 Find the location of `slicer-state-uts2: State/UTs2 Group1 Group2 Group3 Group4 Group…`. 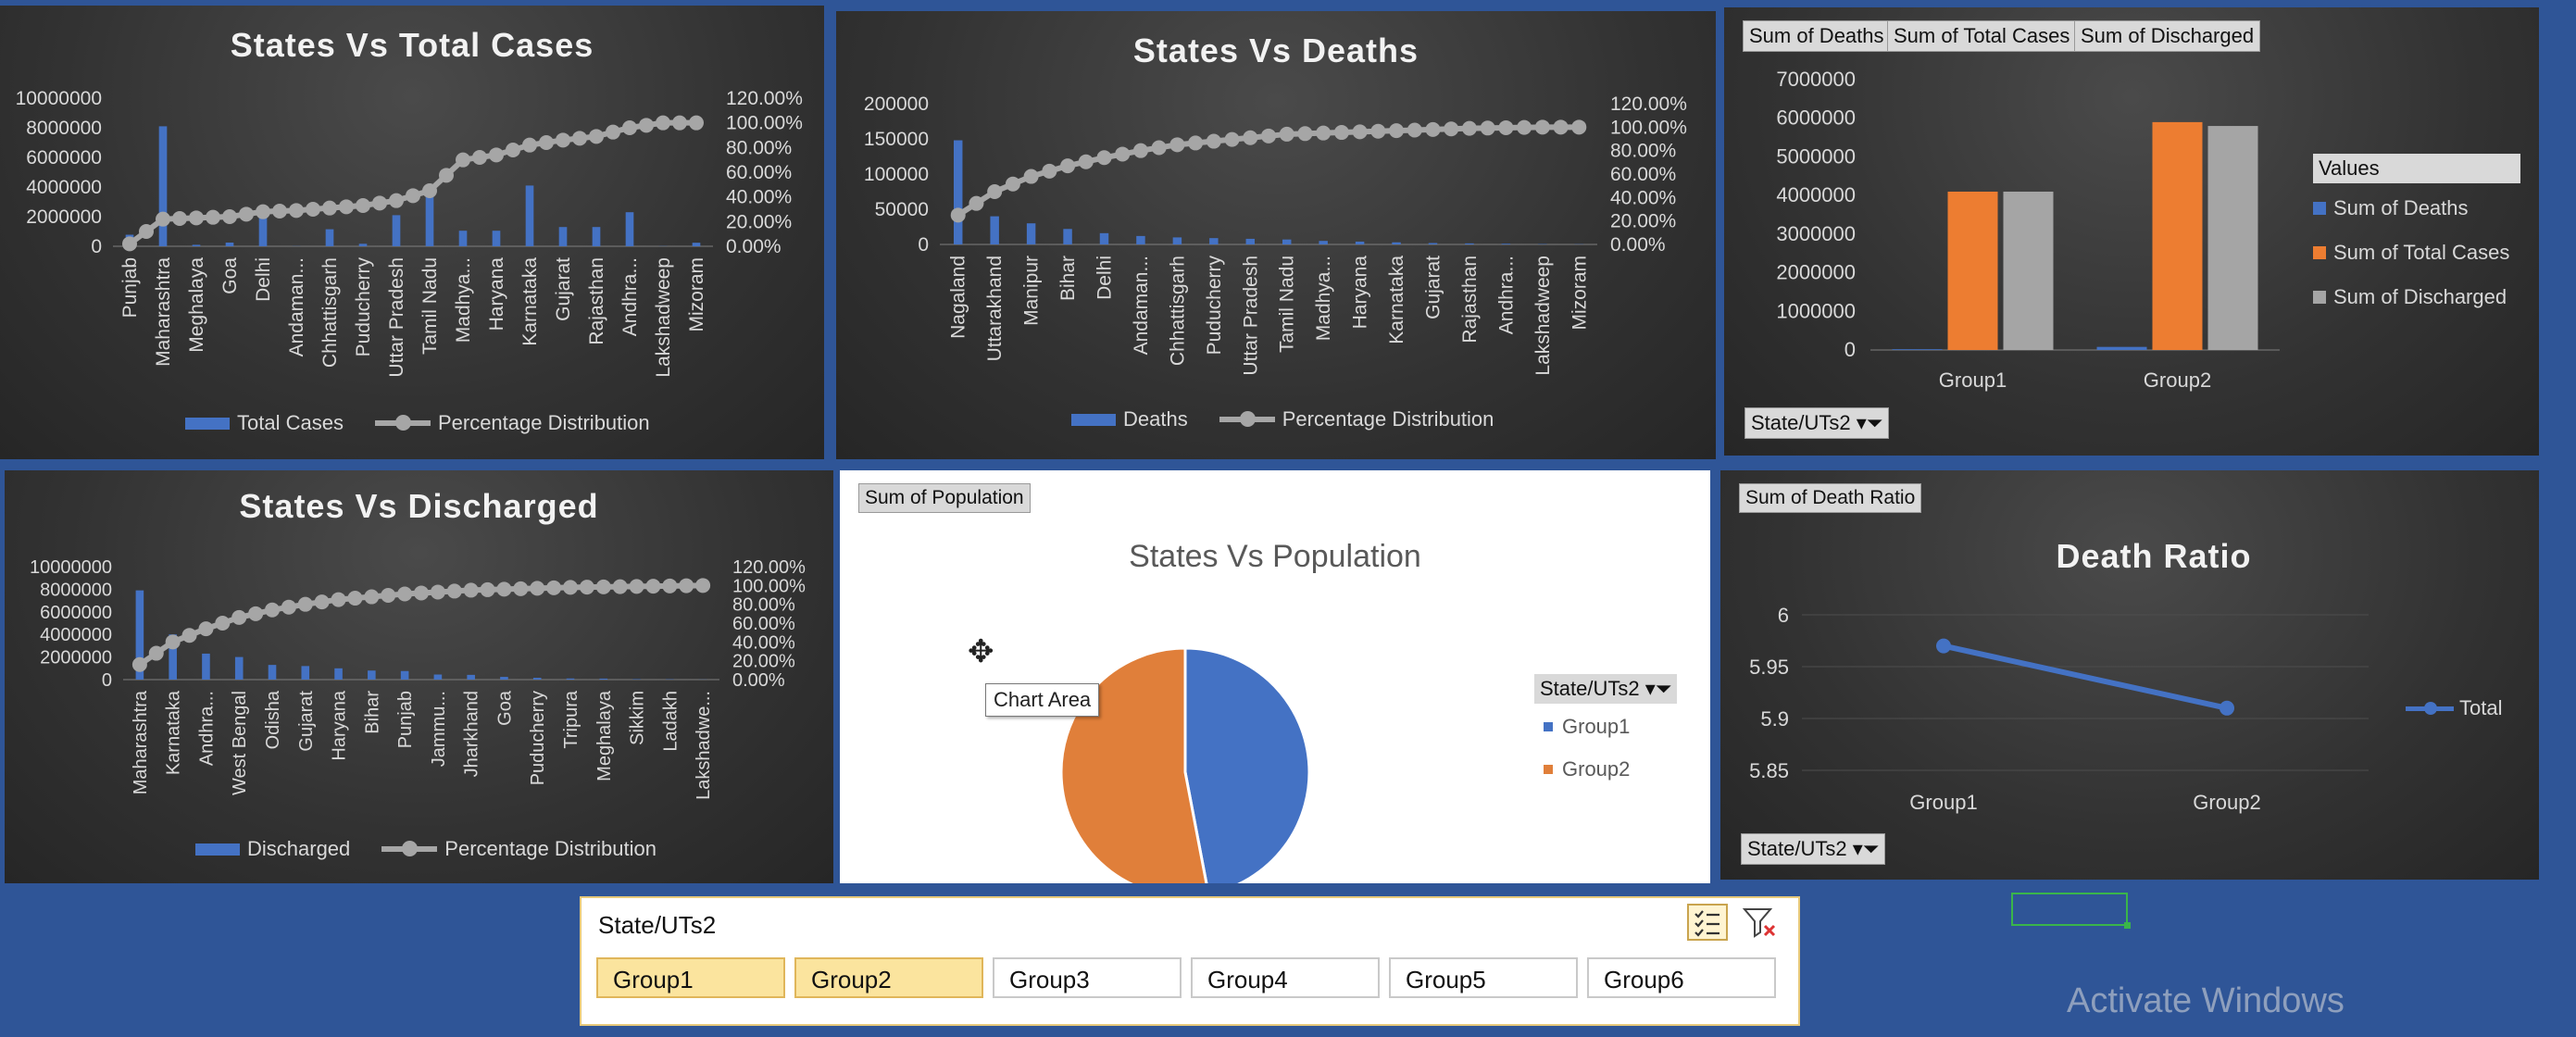

slicer-state-uts2: State/UTs2 Group1 Group2 Group3 Group4 Group… is located at coordinates (1190, 961).